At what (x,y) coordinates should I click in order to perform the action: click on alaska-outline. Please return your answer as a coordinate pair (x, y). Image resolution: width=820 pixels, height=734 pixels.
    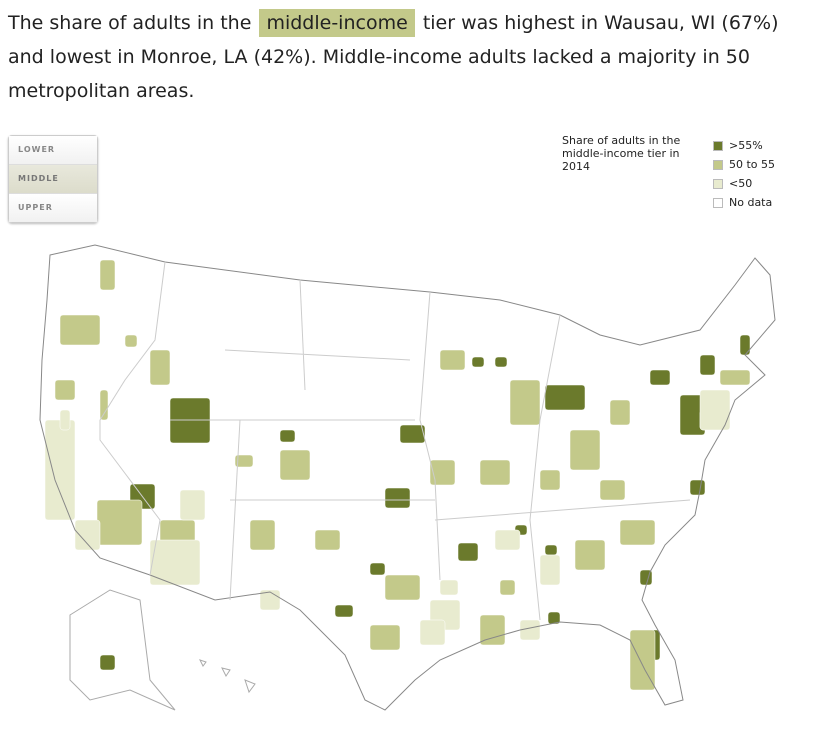
    Looking at the image, I should click on (122, 650).